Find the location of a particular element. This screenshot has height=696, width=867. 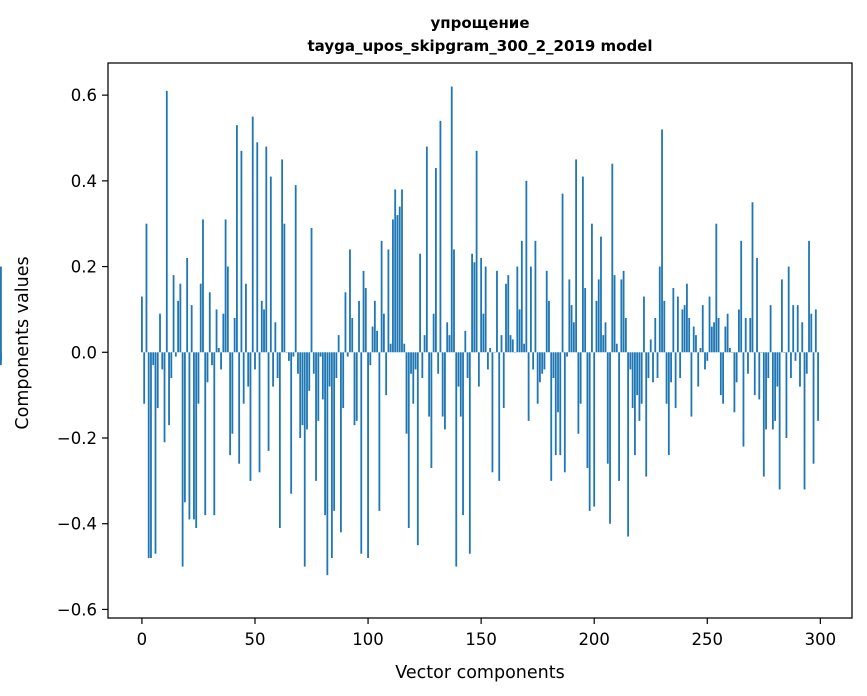

chart-title-line1: упрощение is located at coordinates (480, 23).